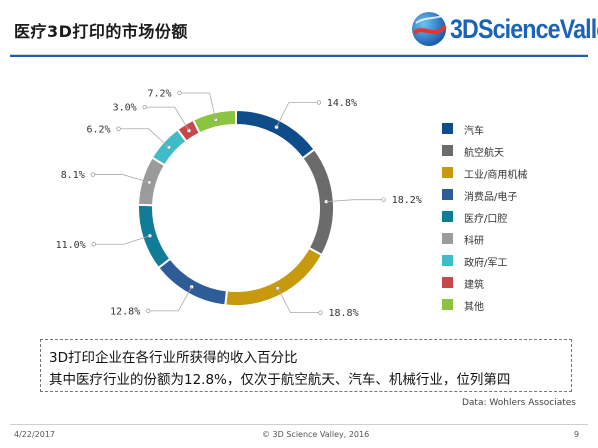 The image size is (598, 448). What do you see at coordinates (125, 311) in the screenshot?
I see `slice-value-label: 12.8%` at bounding box center [125, 311].